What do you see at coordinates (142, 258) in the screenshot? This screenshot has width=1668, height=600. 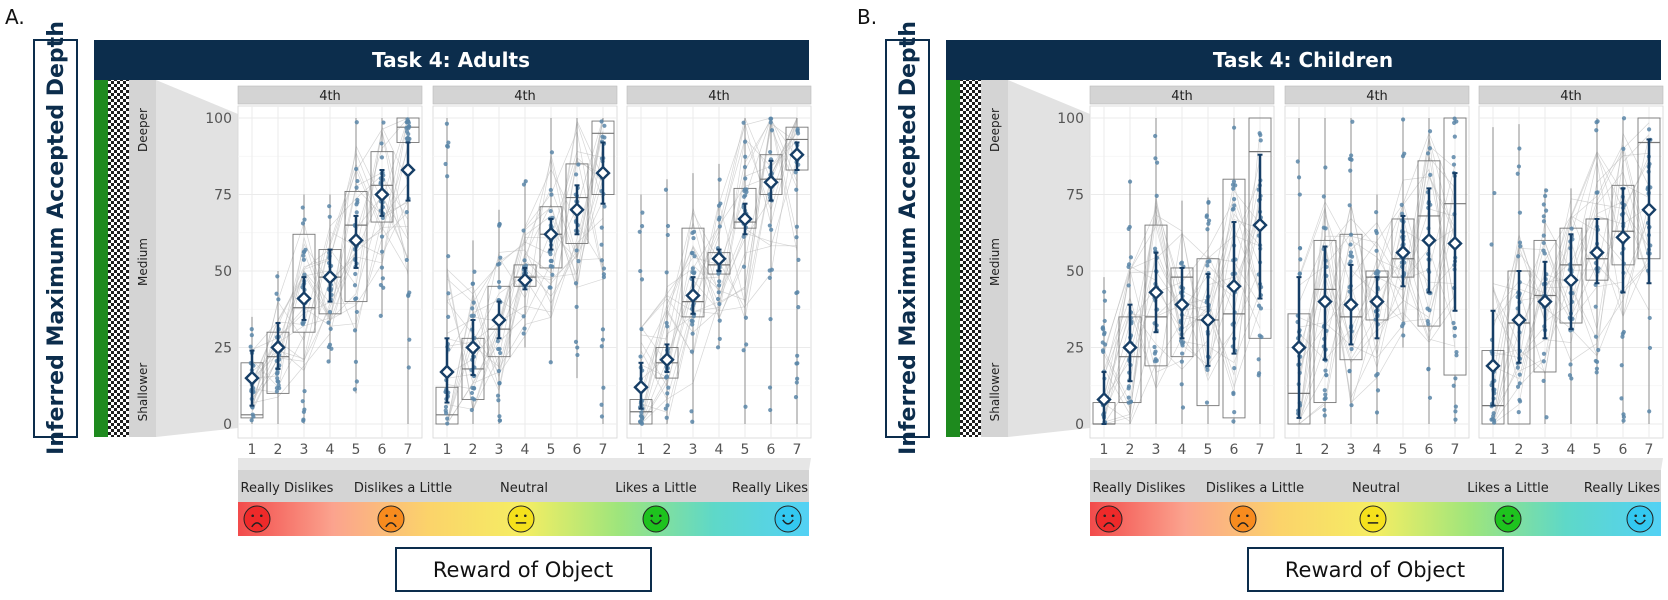 I see `depth-label-strip` at bounding box center [142, 258].